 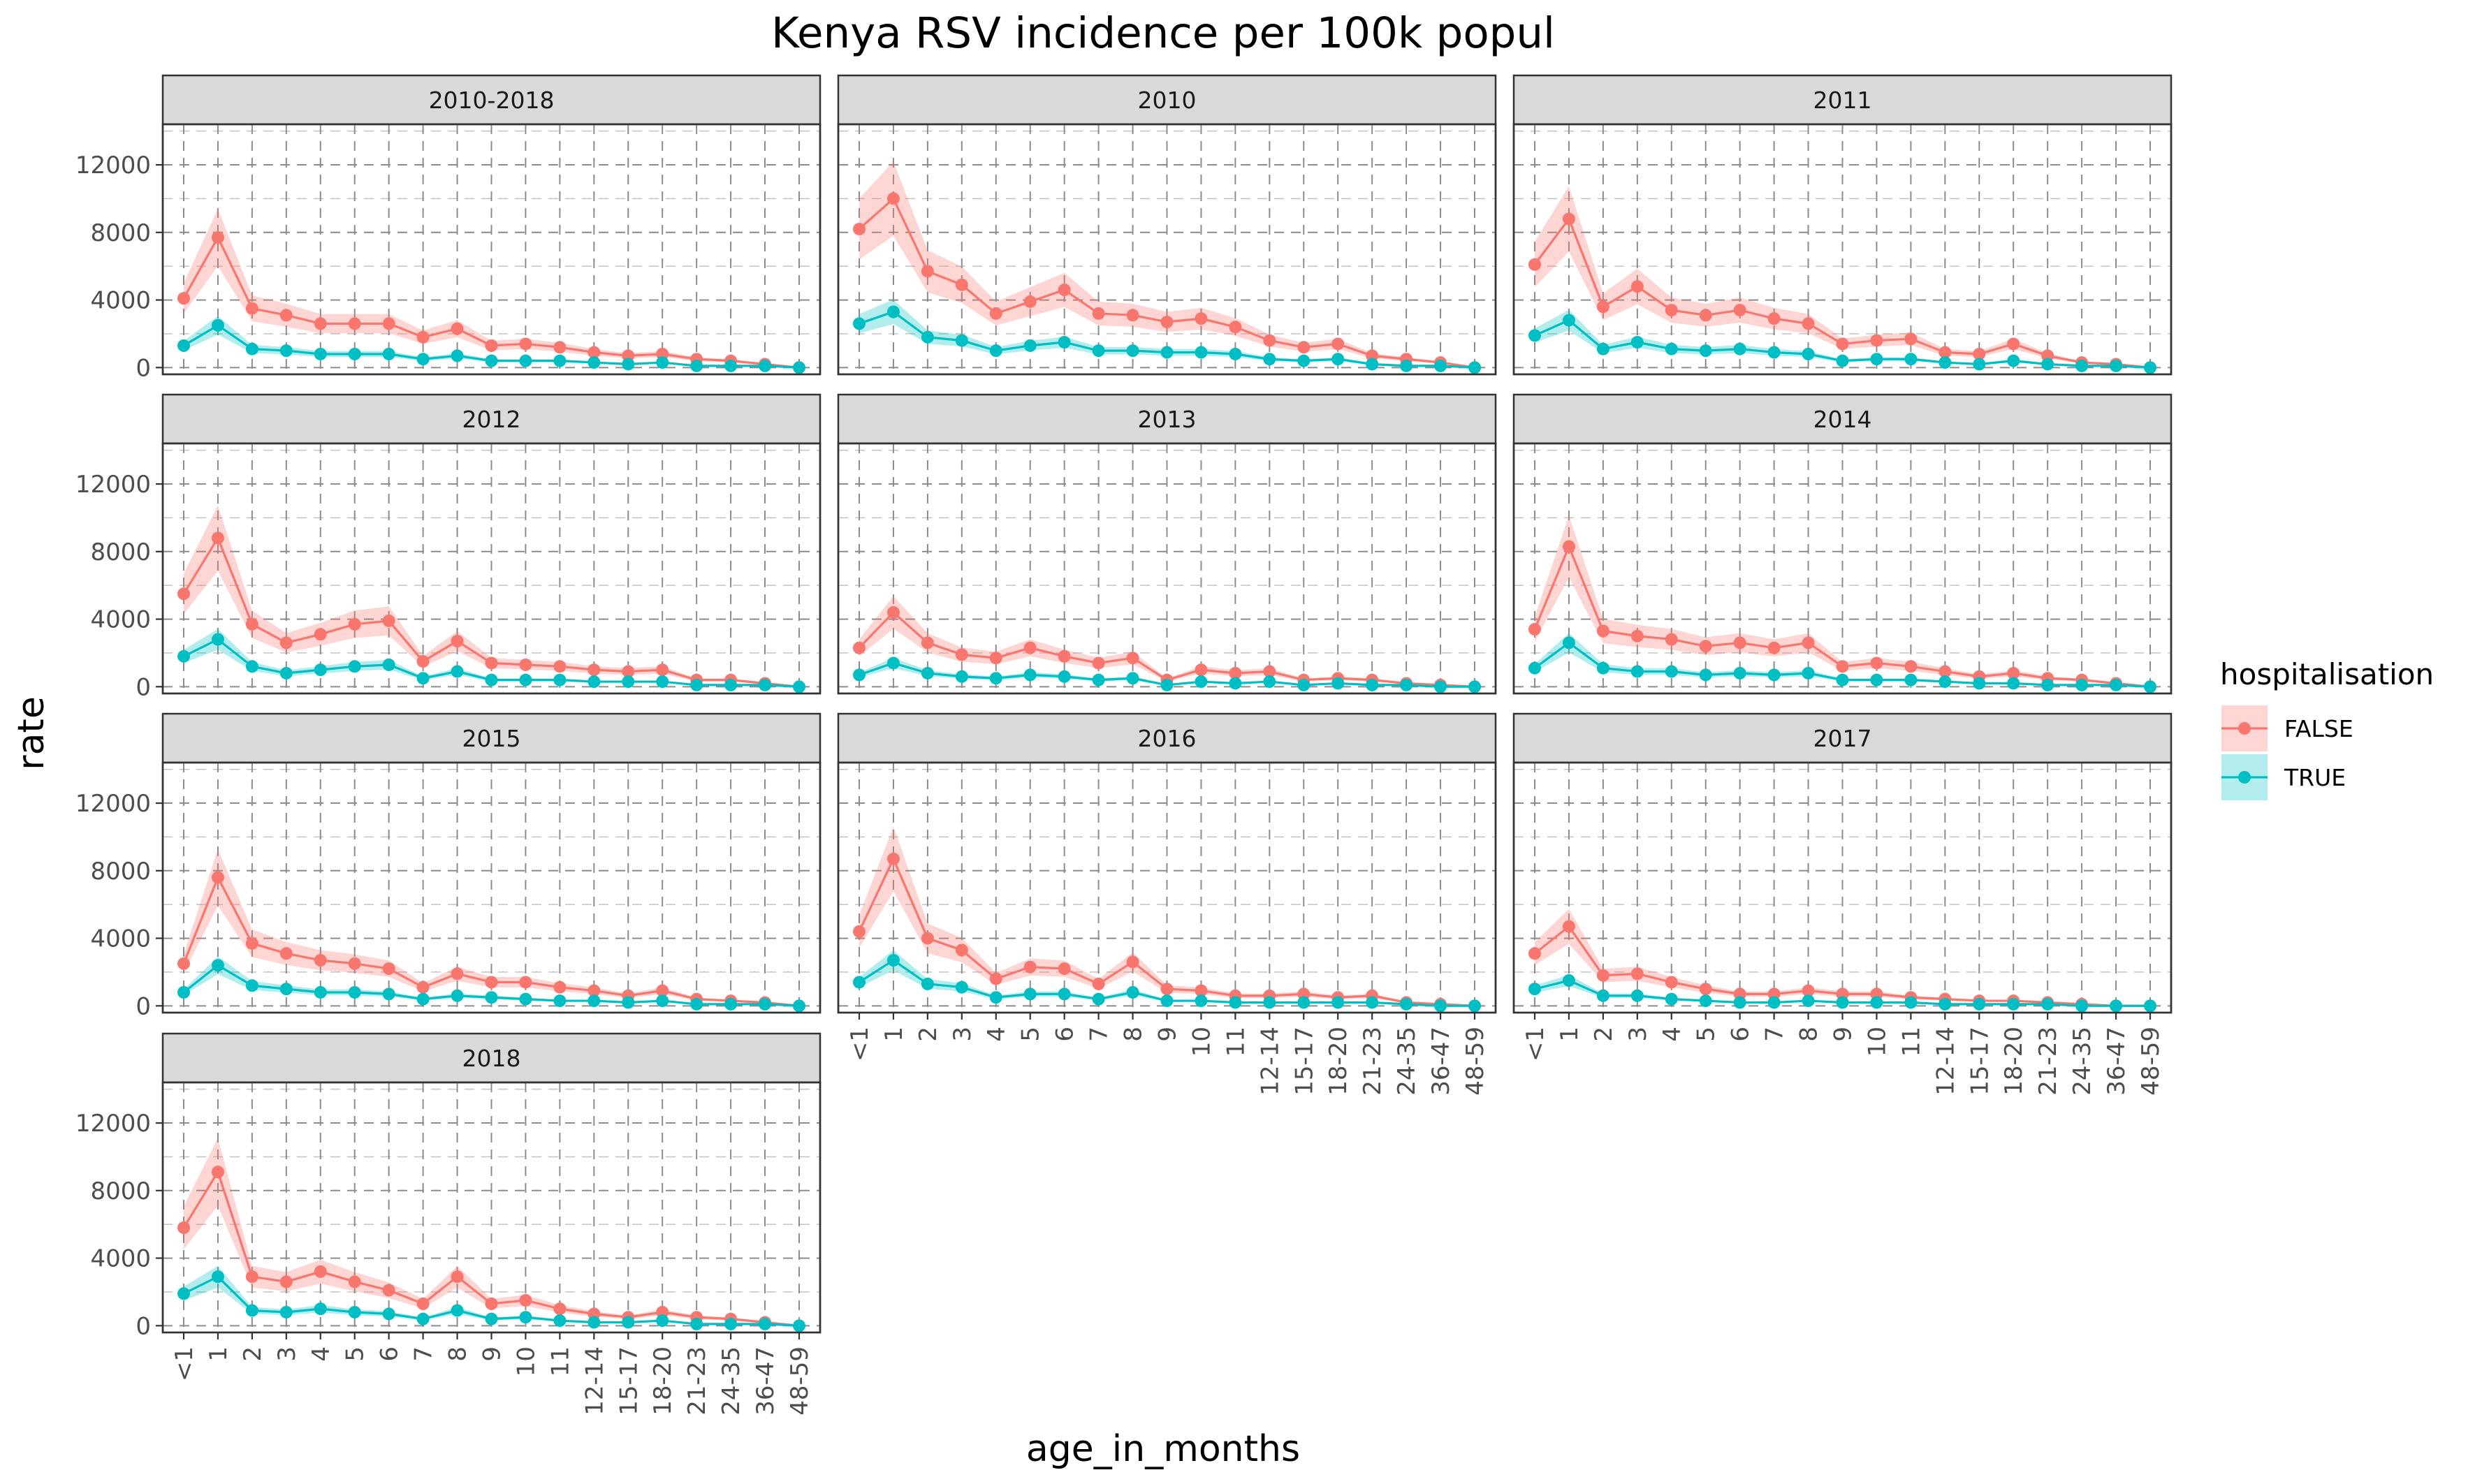 What do you see at coordinates (491, 981) in the screenshot?
I see `ribbon-true` at bounding box center [491, 981].